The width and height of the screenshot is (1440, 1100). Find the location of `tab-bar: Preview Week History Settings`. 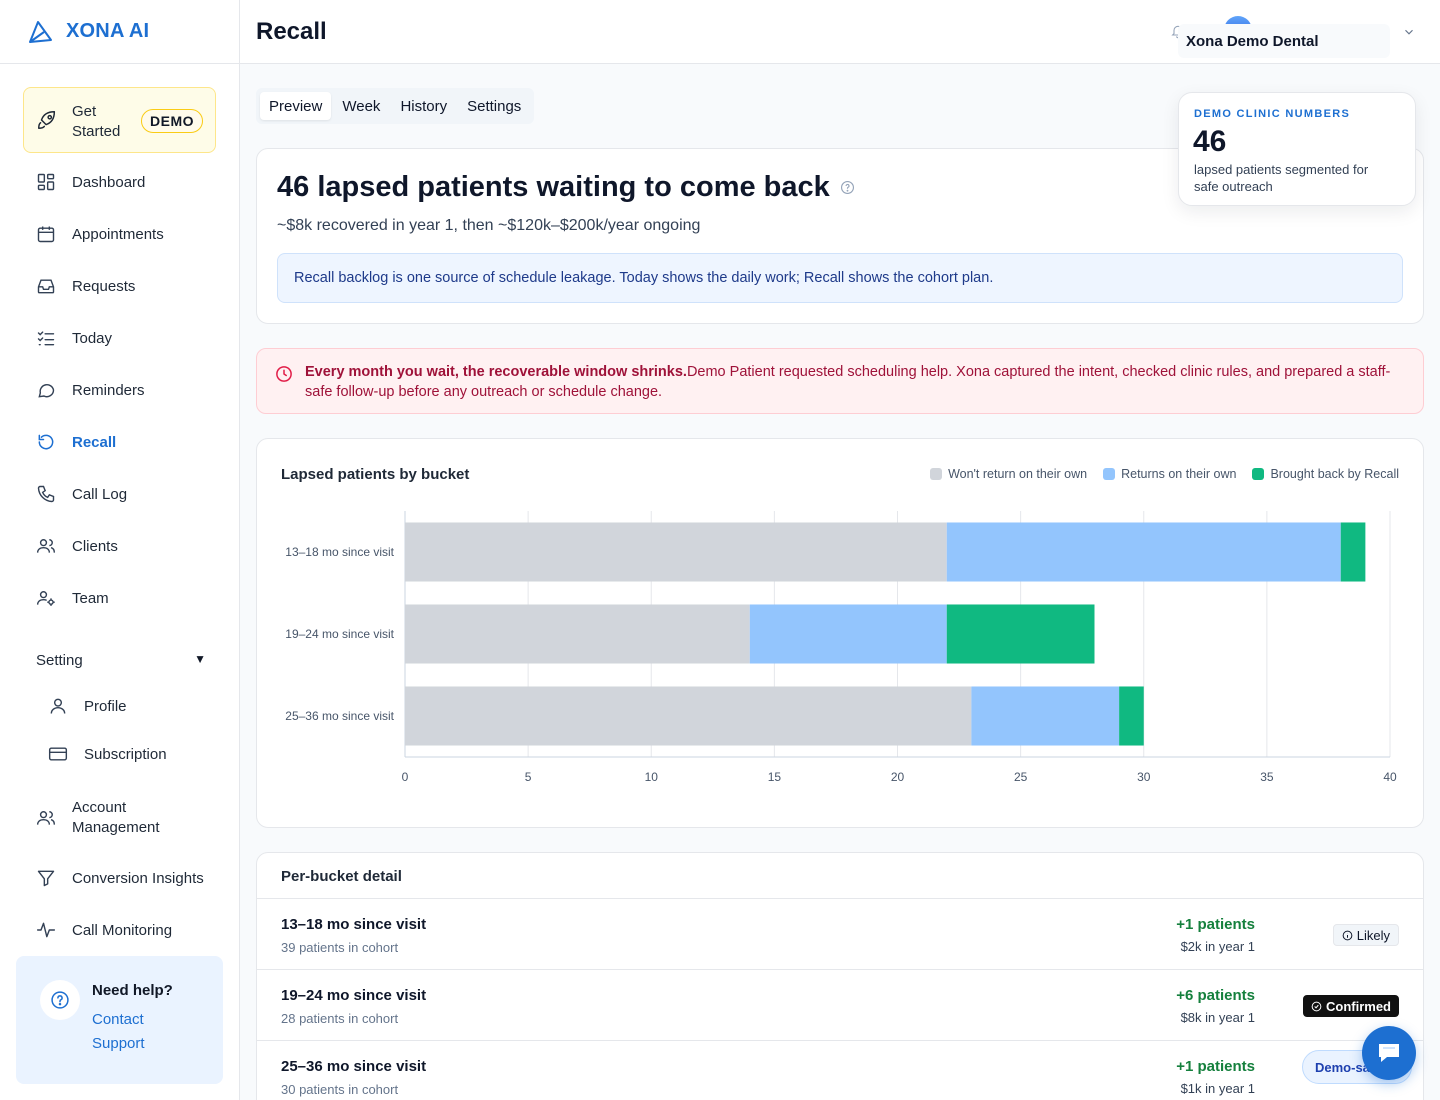

tab-bar: Preview Week History Settings is located at coordinates (395, 106).